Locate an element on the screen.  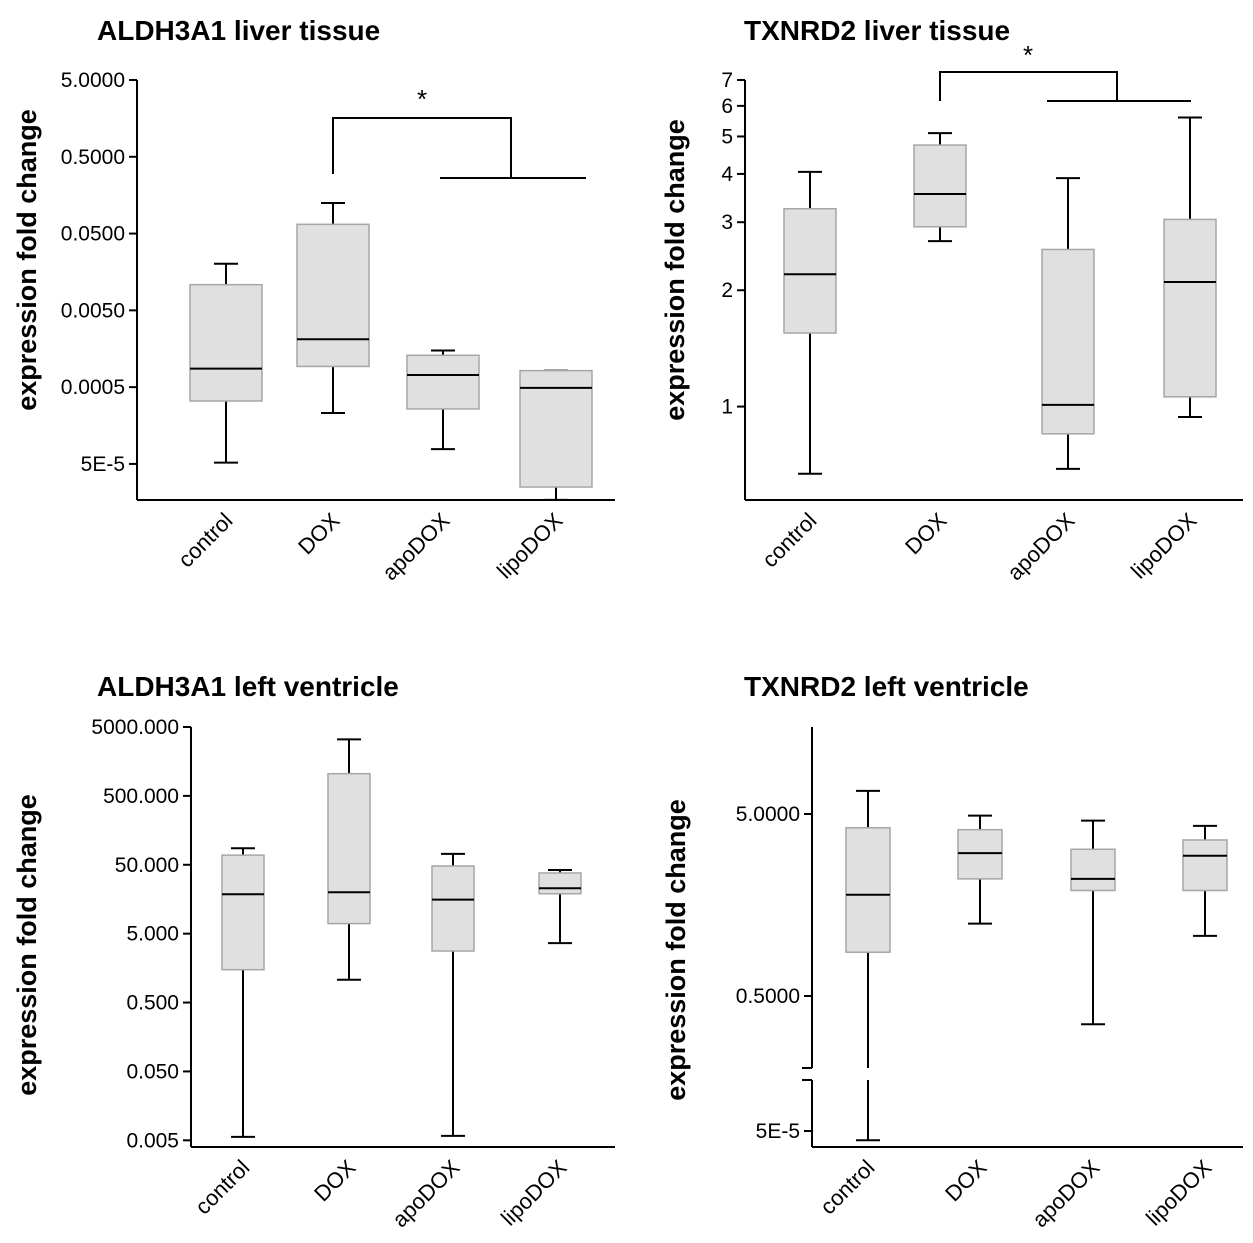
chart-title: ALDH3A1 liver tissue is located at coordinates (238, 30).